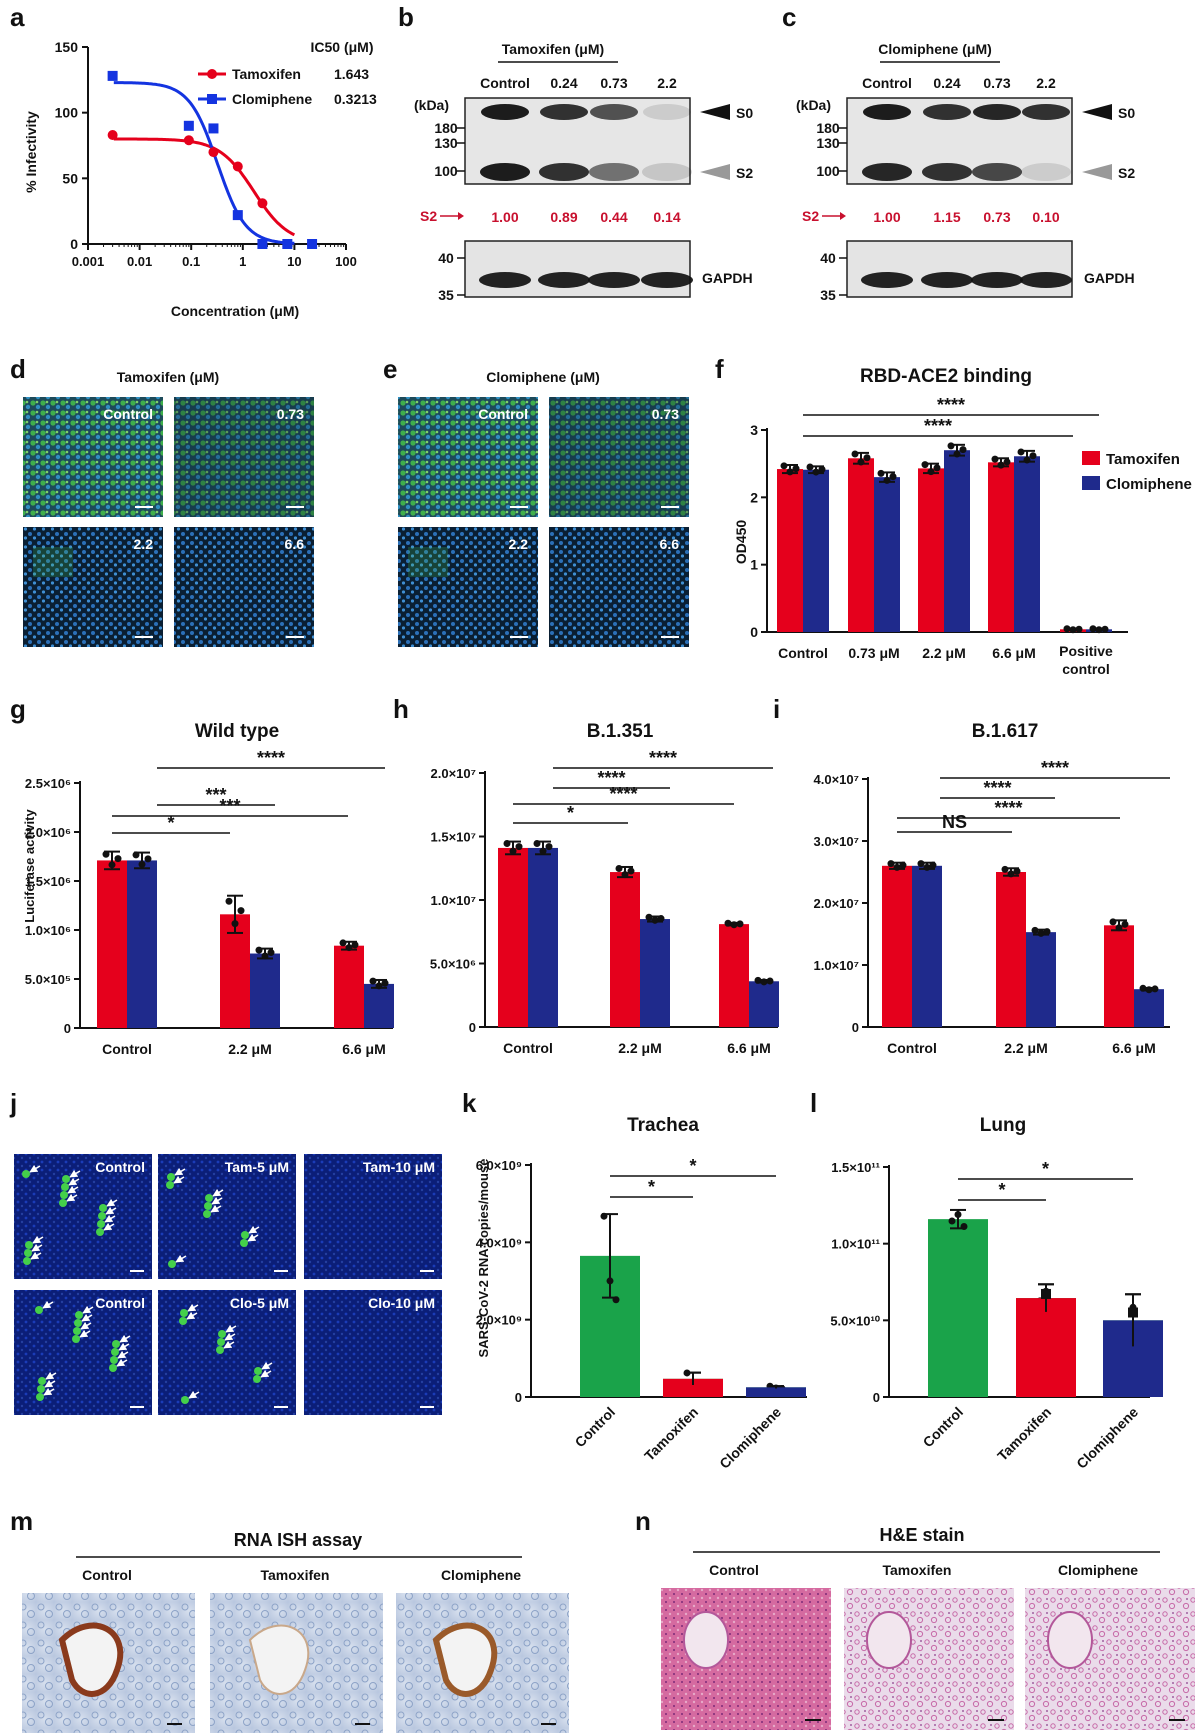  Describe the element at coordinates (120, 1167) in the screenshot. I see `if-tile-label: Control` at that location.